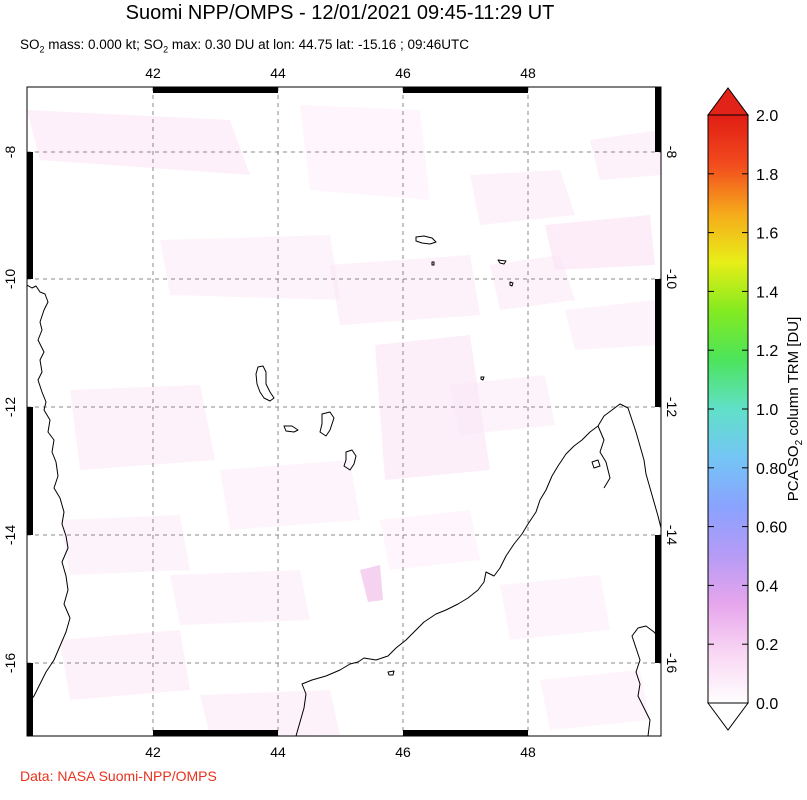 The width and height of the screenshot is (807, 800). Describe the element at coordinates (265, 383) in the screenshot. I see `grande-comore-island` at that location.